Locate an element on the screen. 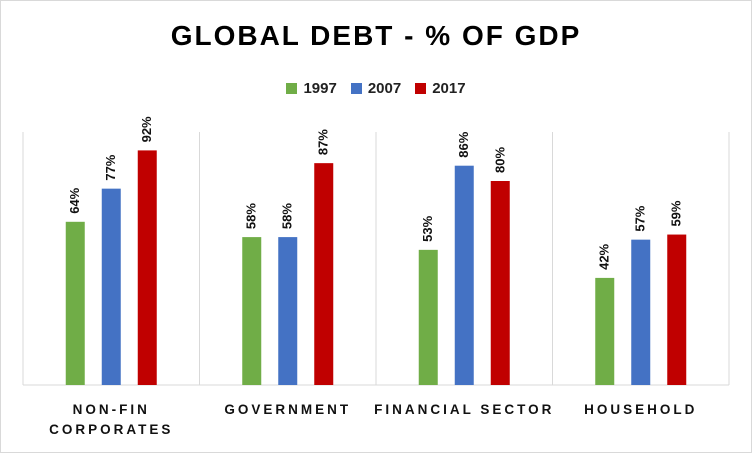 This screenshot has width=752, height=453. data-label-2007-cat-1: 58% is located at coordinates (287, 216).